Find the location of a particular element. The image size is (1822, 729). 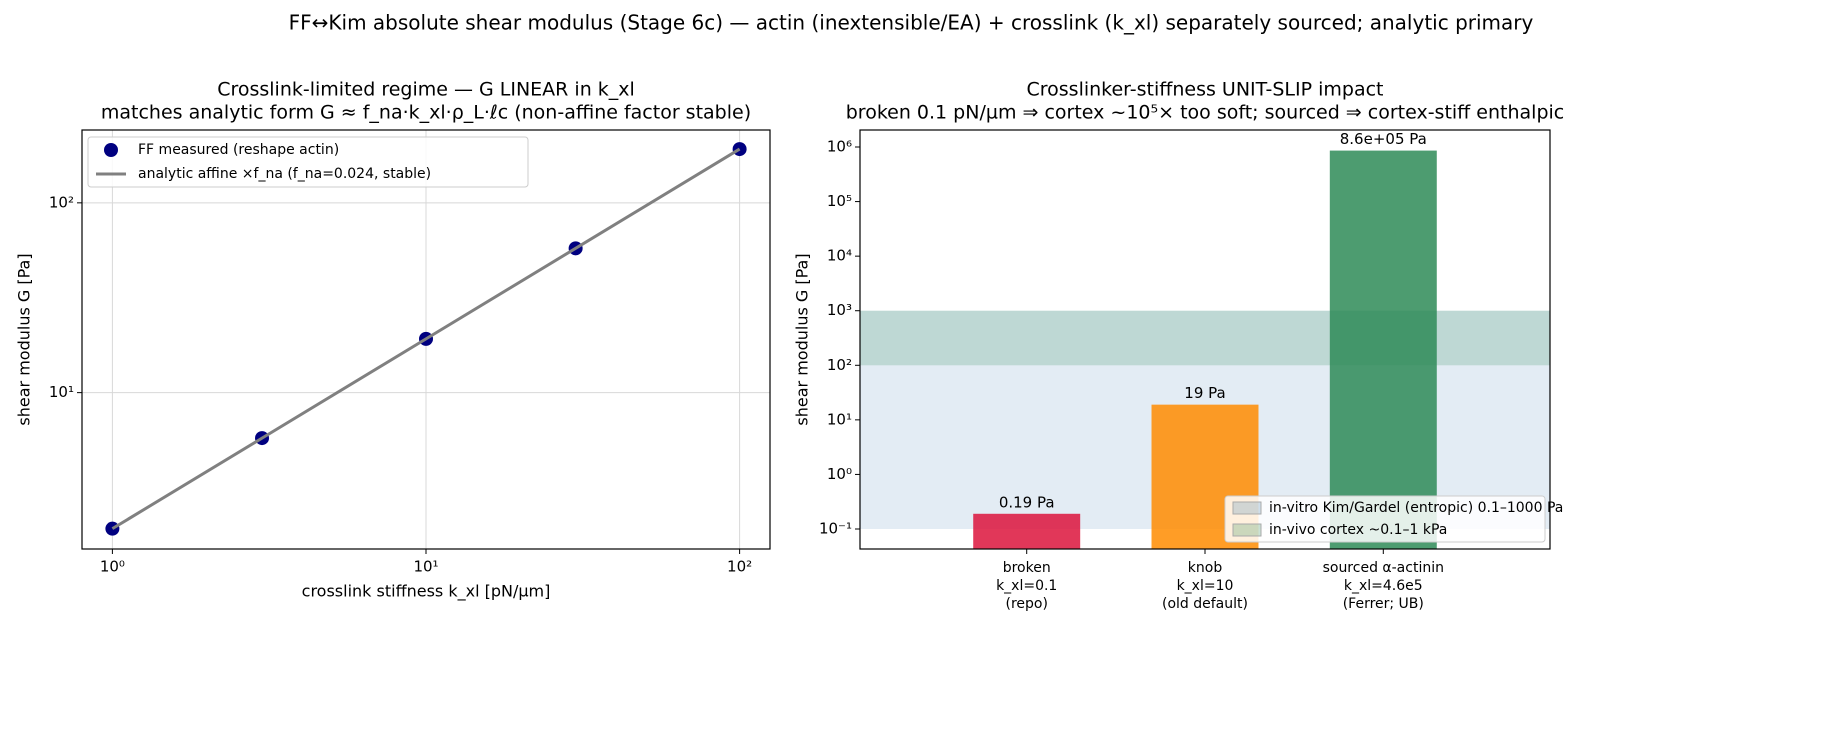

x-tick-label: (old default) is located at coordinates (1205, 604).